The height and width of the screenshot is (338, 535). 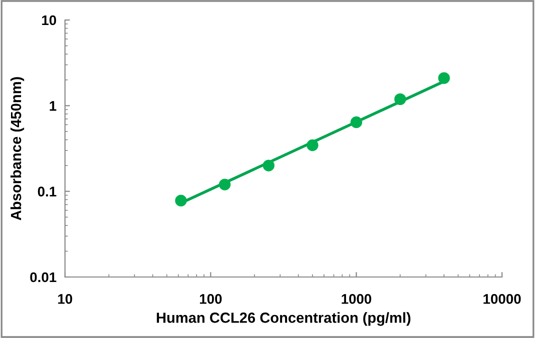 I want to click on x-tick-label: 100, so click(x=211, y=299).